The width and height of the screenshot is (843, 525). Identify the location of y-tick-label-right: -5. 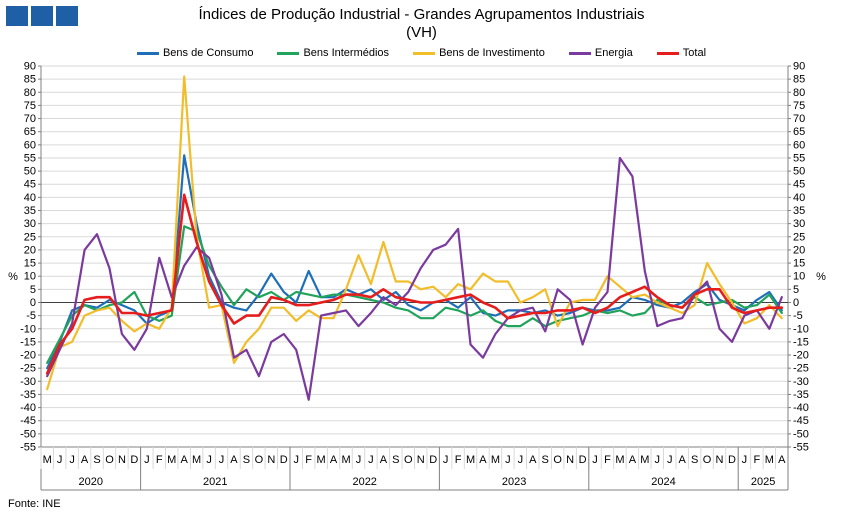
(798, 316).